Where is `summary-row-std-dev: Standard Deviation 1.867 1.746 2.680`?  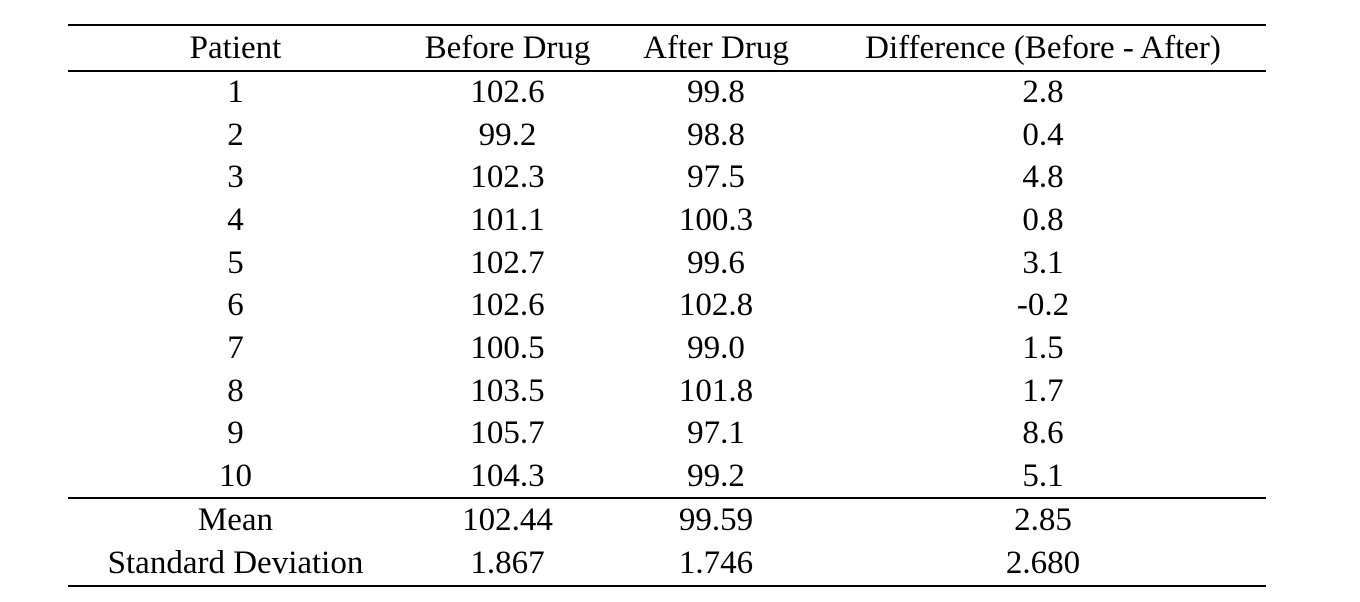
summary-row-std-dev: Standard Deviation 1.867 1.746 2.680 is located at coordinates (667, 564).